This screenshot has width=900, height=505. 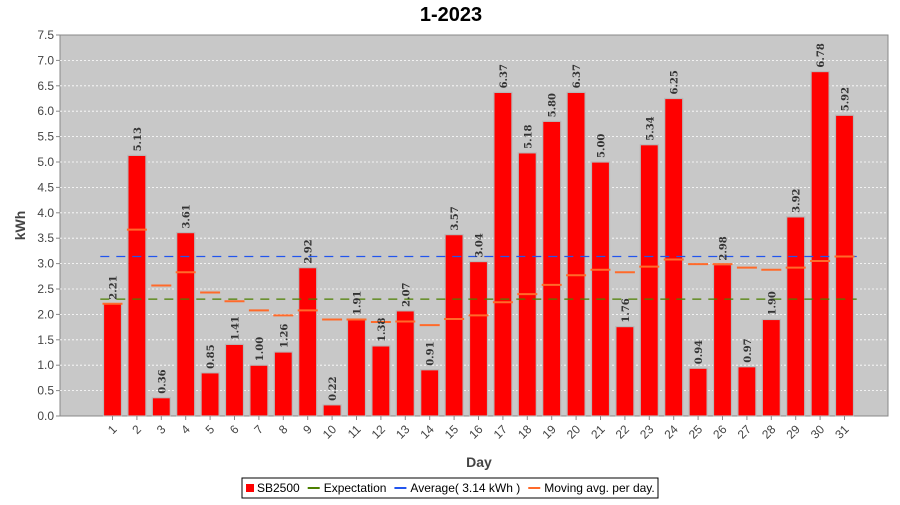 What do you see at coordinates (724, 248) in the screenshot?
I see `bar-value-label: 2.98` at bounding box center [724, 248].